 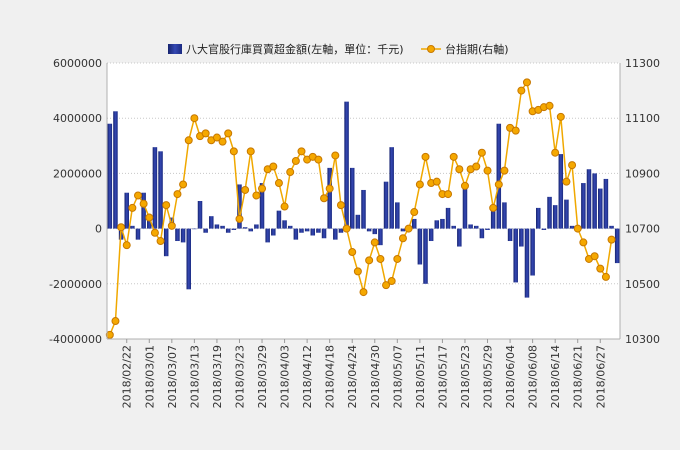 I want to click on x-tick-label: 2018/06/08, so click(x=533, y=376).